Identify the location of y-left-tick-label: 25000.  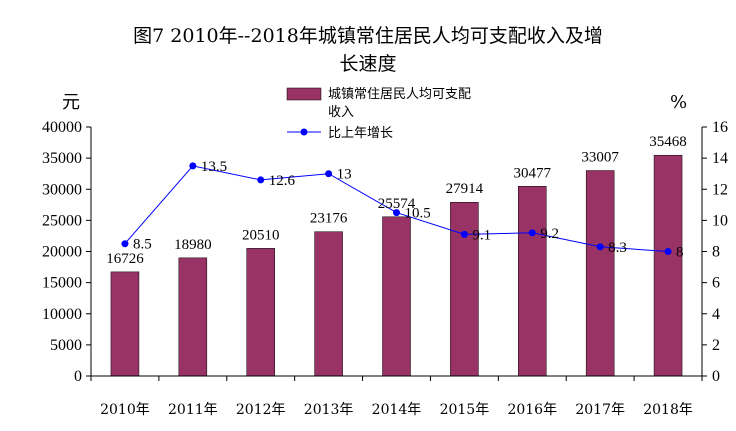
(62, 220).